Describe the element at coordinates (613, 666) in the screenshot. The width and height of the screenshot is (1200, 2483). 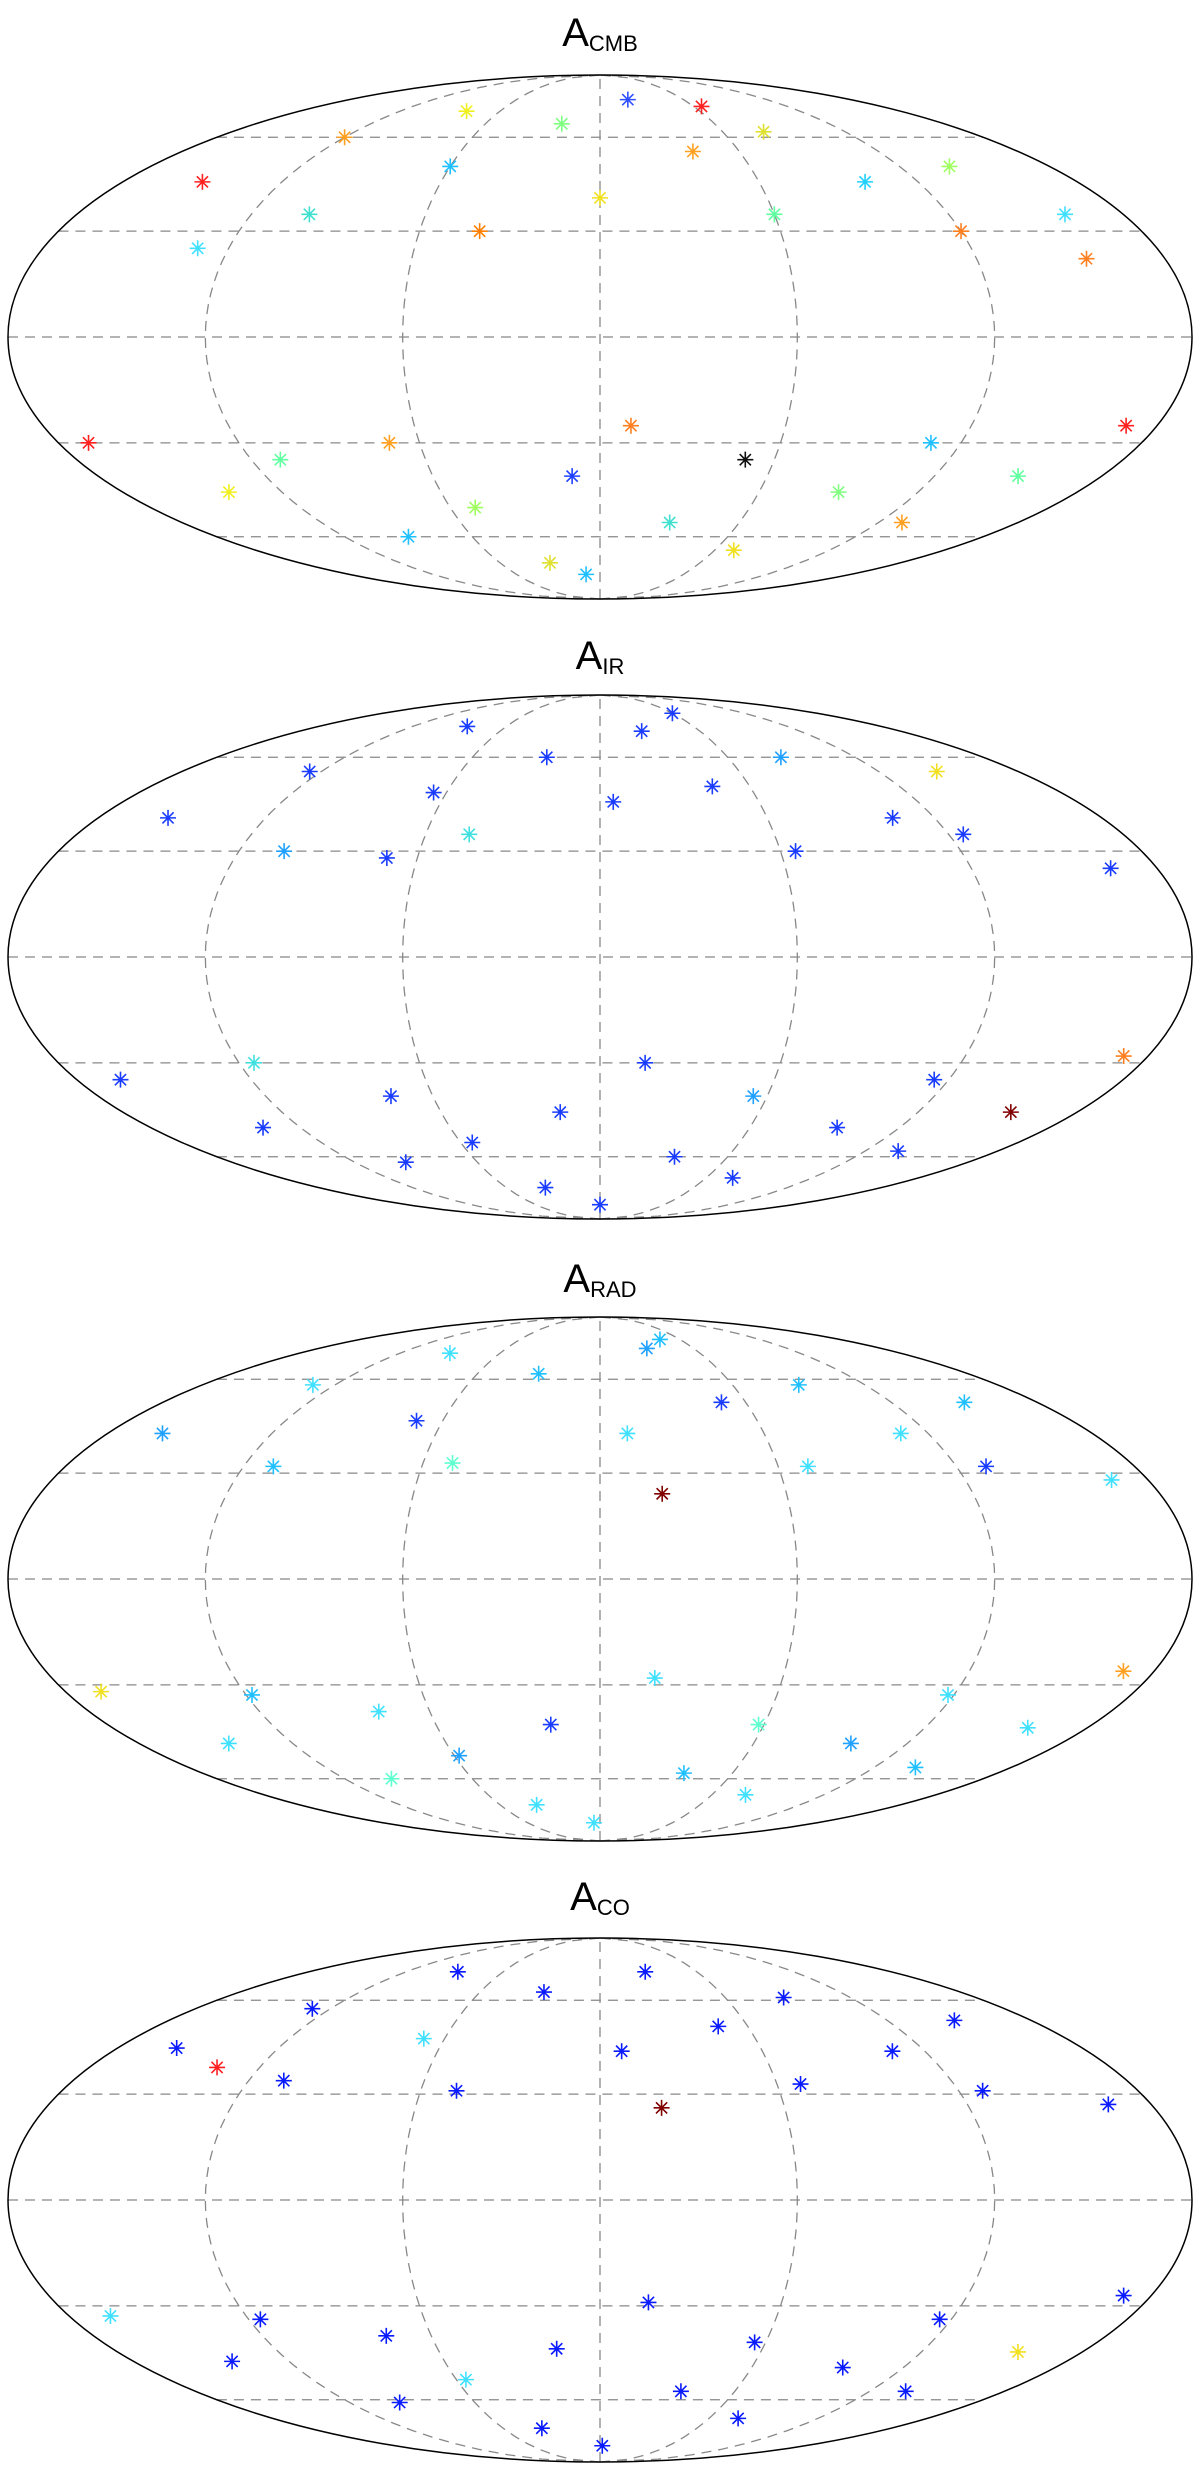
I see `title-sub: IR` at that location.